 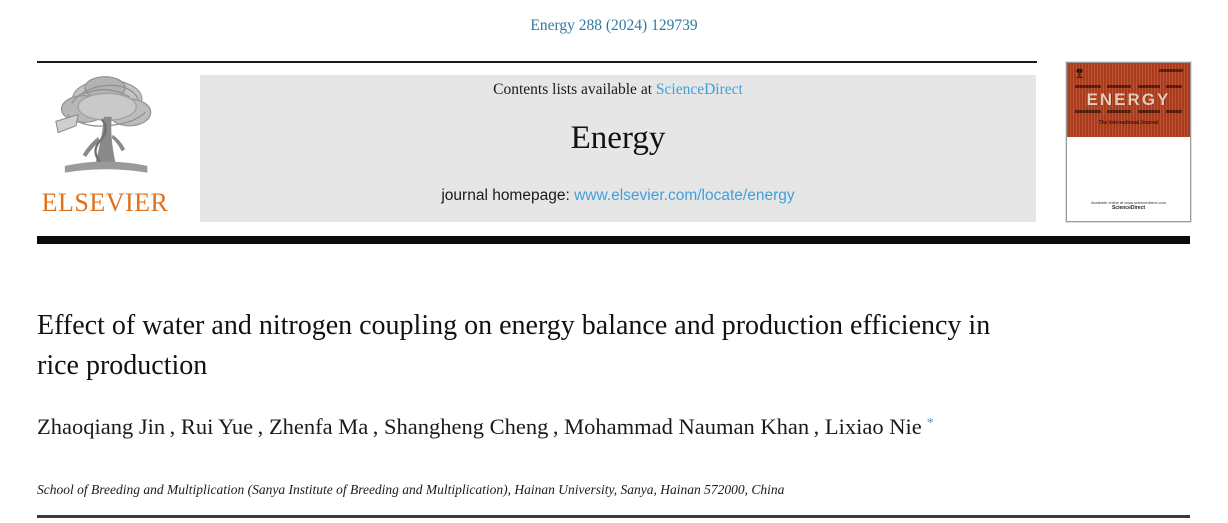 I want to click on journal-citation-link: Energy 288 (2024) 129739, so click(x=614, y=25).